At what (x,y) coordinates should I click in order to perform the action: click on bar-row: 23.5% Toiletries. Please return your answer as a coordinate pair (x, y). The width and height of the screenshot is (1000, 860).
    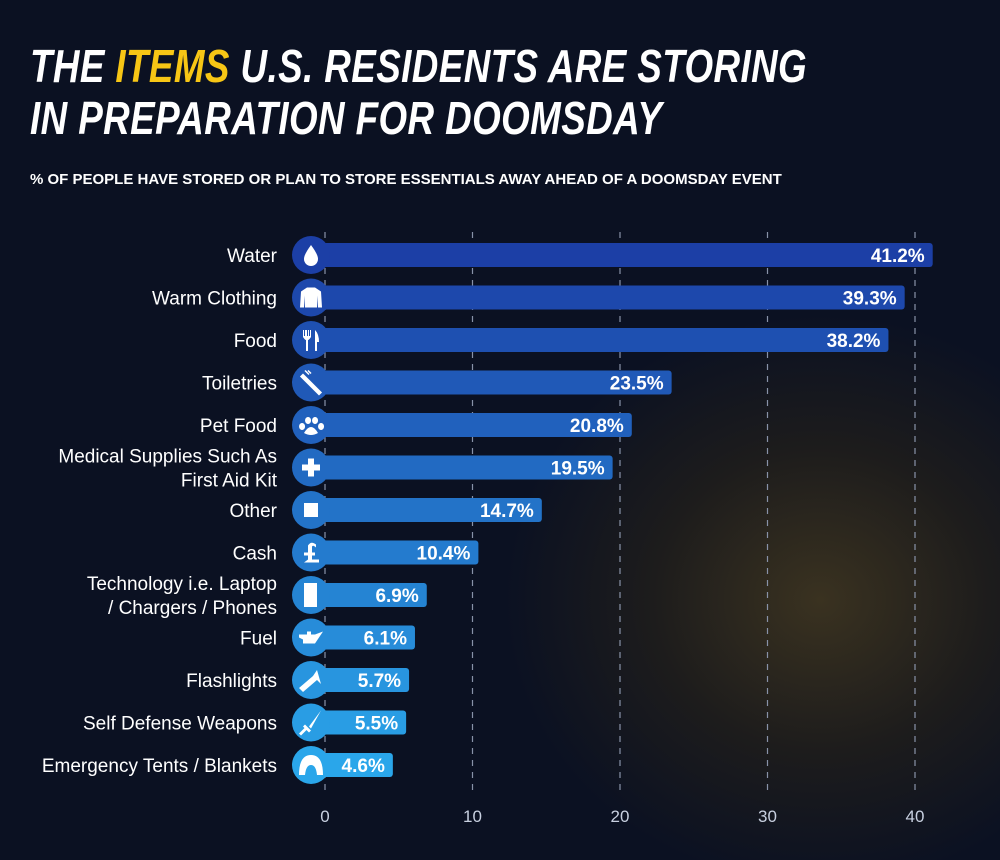
    Looking at the image, I should click on (437, 382).